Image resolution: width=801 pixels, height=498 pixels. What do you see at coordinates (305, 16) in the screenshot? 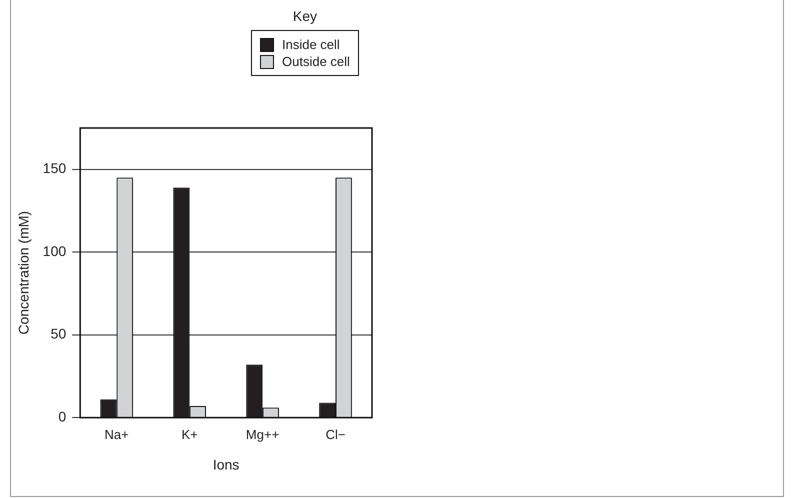
I see `legend-title: Key` at bounding box center [305, 16].